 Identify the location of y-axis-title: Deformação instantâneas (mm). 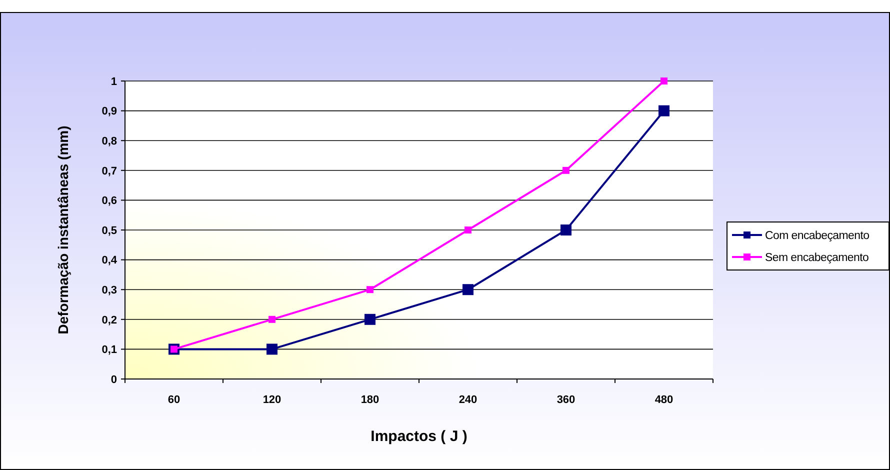
(63, 230).